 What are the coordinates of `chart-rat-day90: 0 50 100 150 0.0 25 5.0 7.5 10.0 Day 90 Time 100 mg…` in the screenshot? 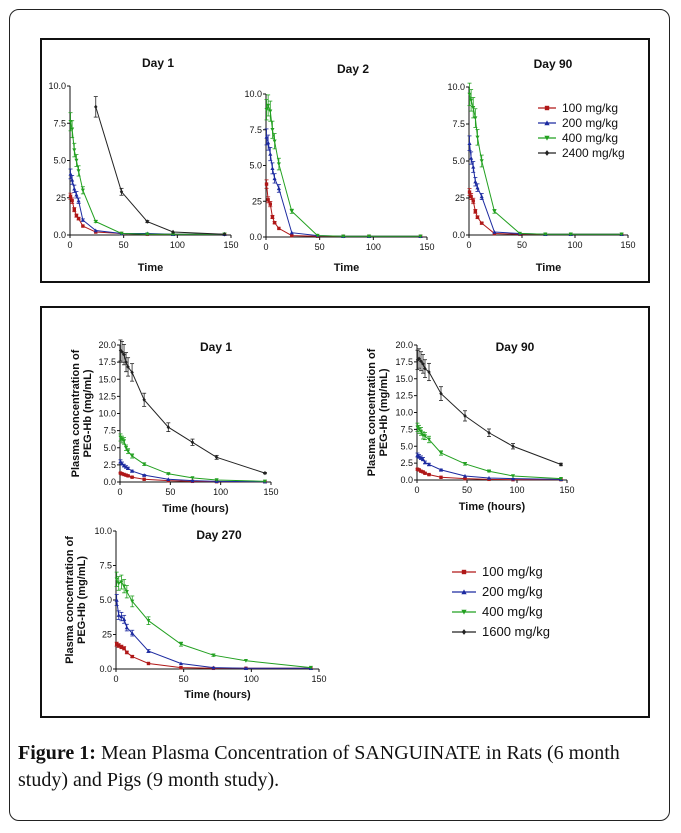 It's located at (541, 165).